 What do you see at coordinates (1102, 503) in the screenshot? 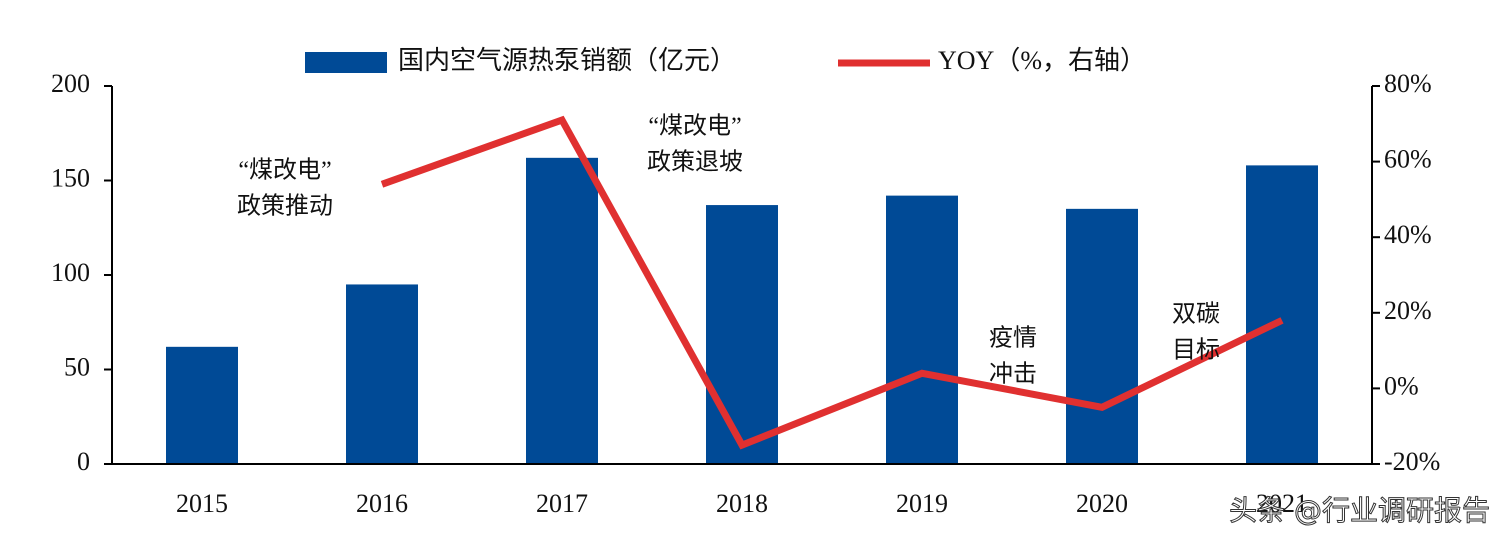
I see `x-tick-label: 2020` at bounding box center [1102, 503].